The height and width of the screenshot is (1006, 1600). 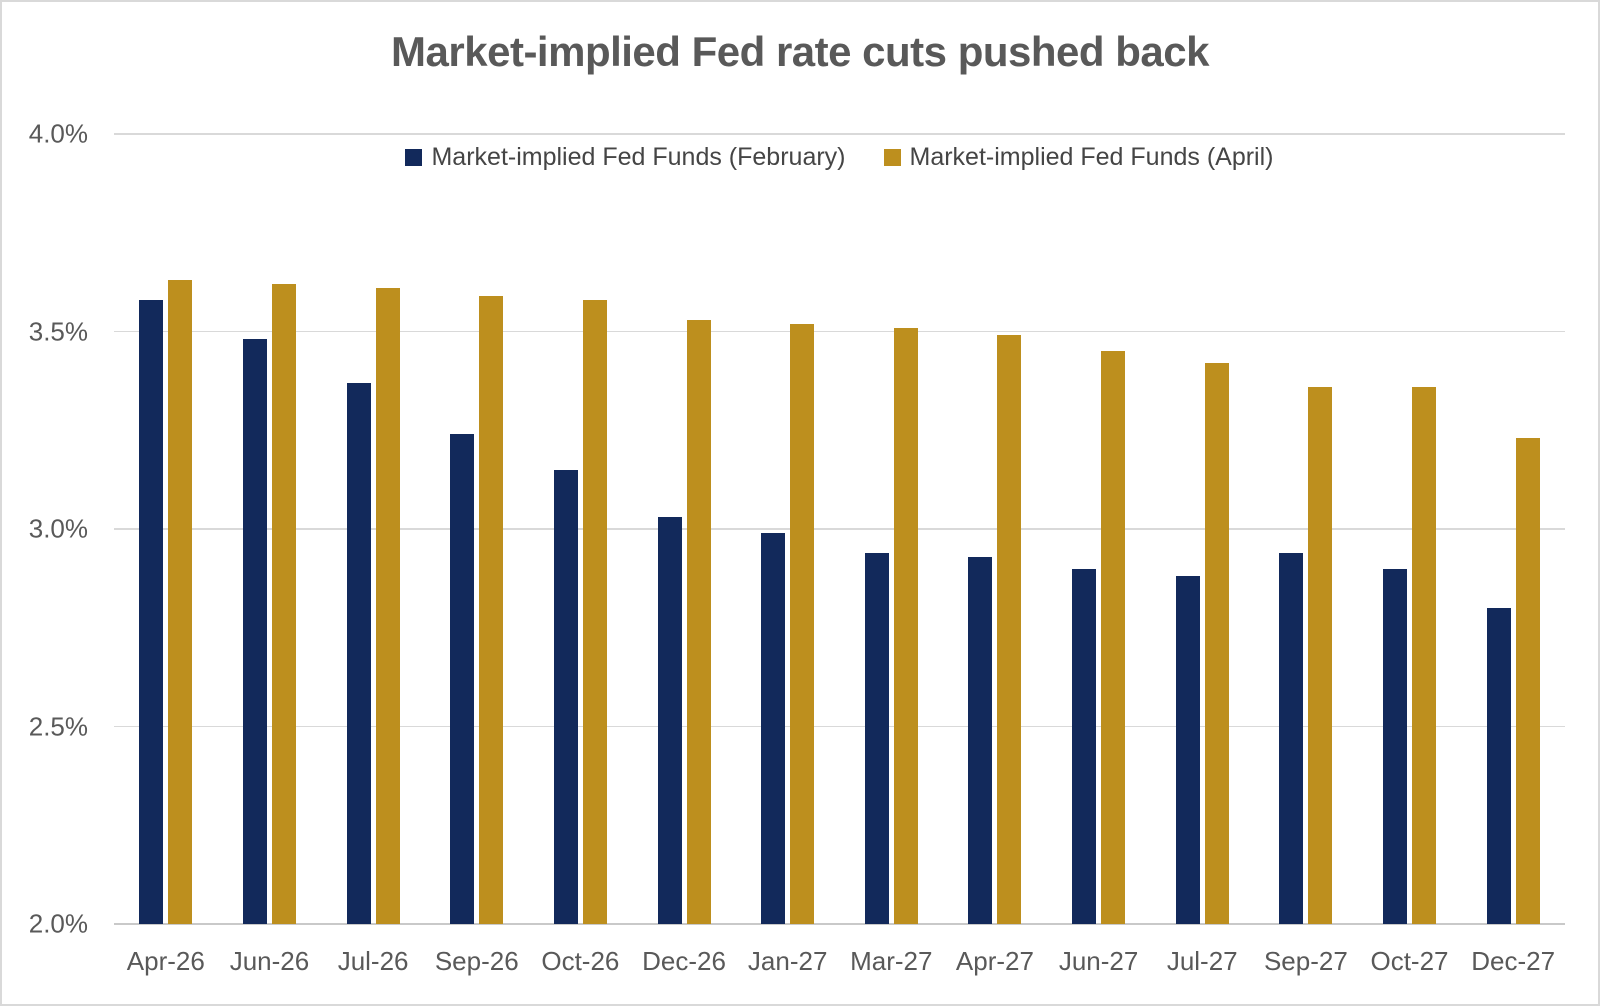 What do you see at coordinates (1202, 961) in the screenshot?
I see `x-tick-label: Jul-27` at bounding box center [1202, 961].